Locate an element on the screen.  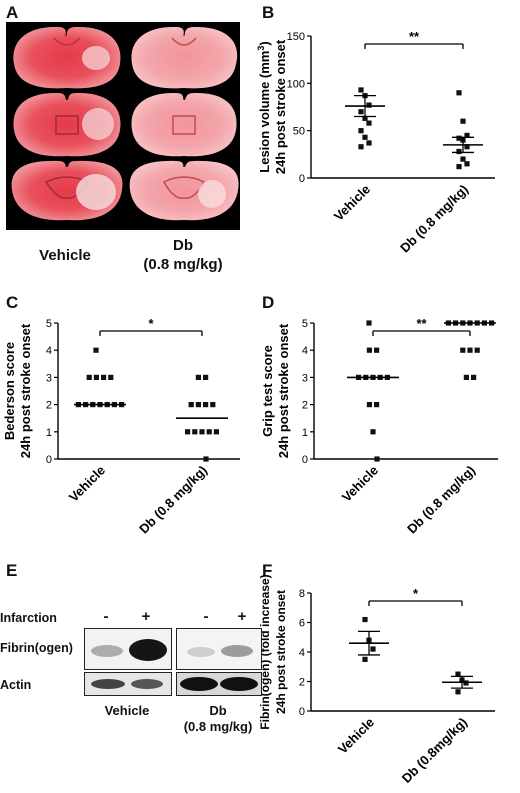
panel-letter-b: B is located at coordinates (268, 12).